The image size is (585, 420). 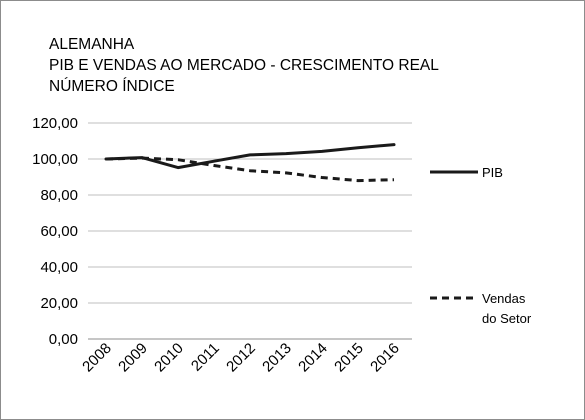 I want to click on y-tick-label: 80,00, so click(x=59, y=195).